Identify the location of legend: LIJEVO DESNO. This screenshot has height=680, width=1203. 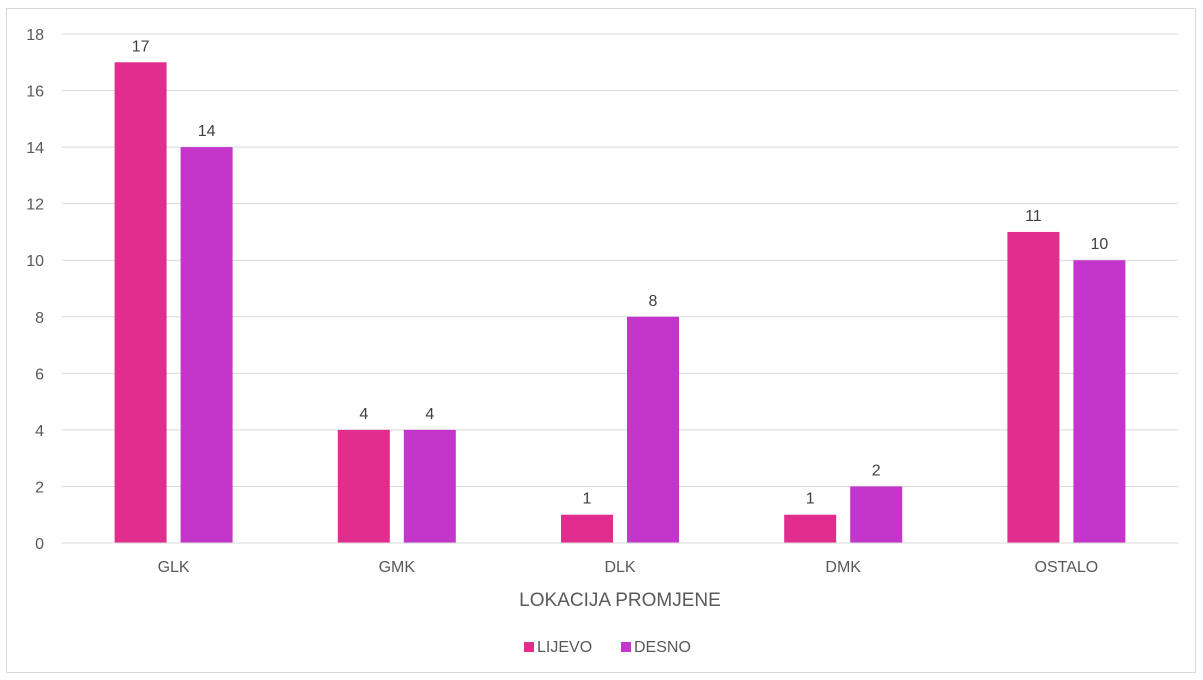
(607, 647).